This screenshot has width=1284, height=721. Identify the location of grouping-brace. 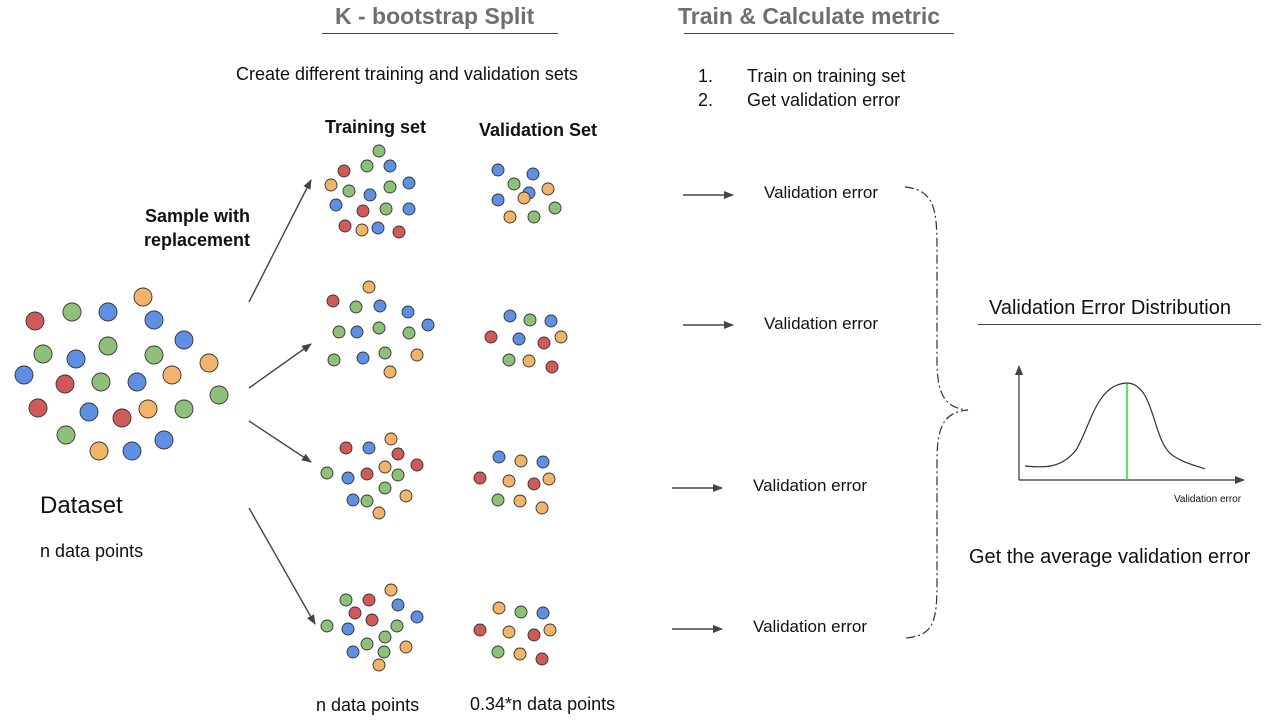
(936, 412).